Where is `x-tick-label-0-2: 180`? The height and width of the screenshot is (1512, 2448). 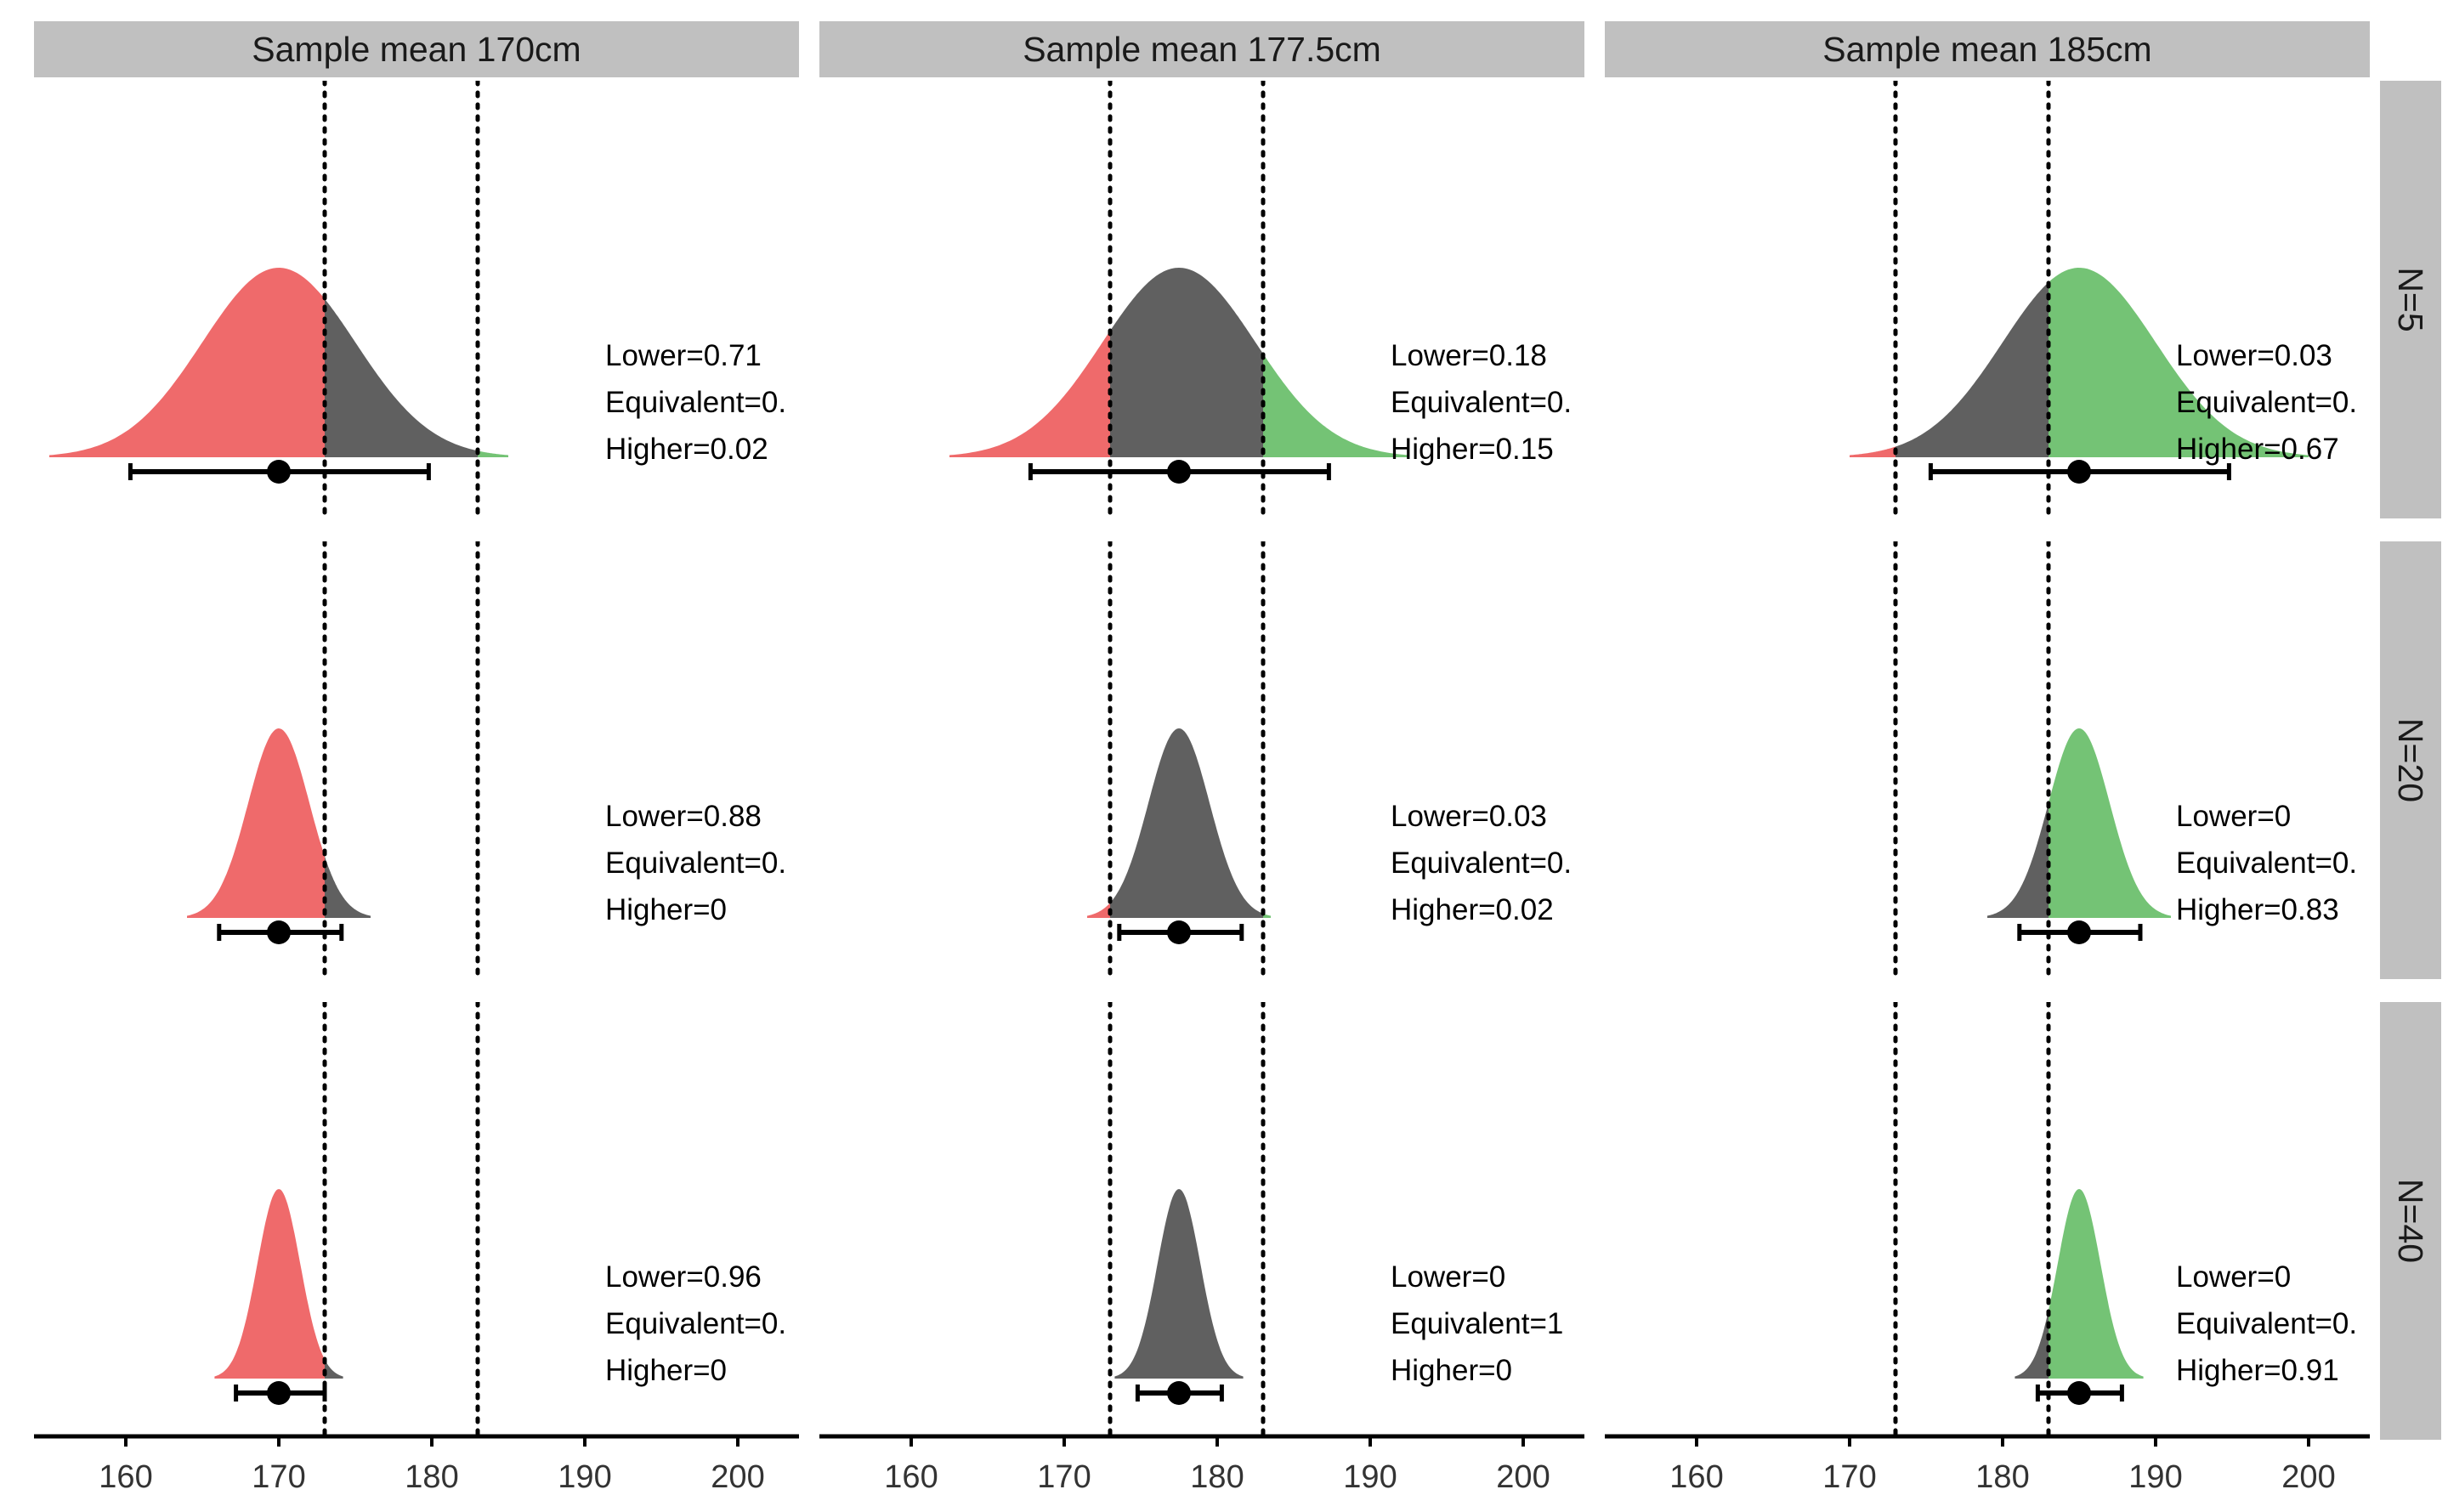 x-tick-label-0-2: 180 is located at coordinates (431, 1477).